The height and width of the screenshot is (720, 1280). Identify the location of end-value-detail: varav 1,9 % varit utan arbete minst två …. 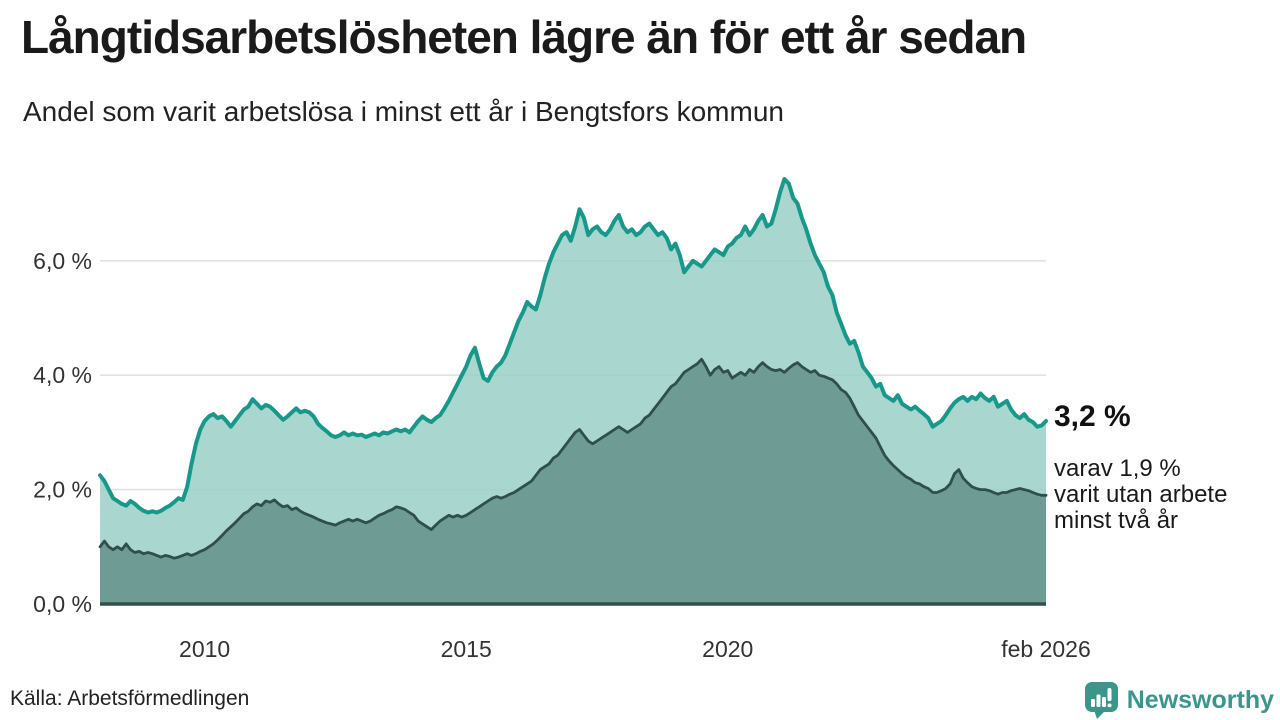
(1141, 494).